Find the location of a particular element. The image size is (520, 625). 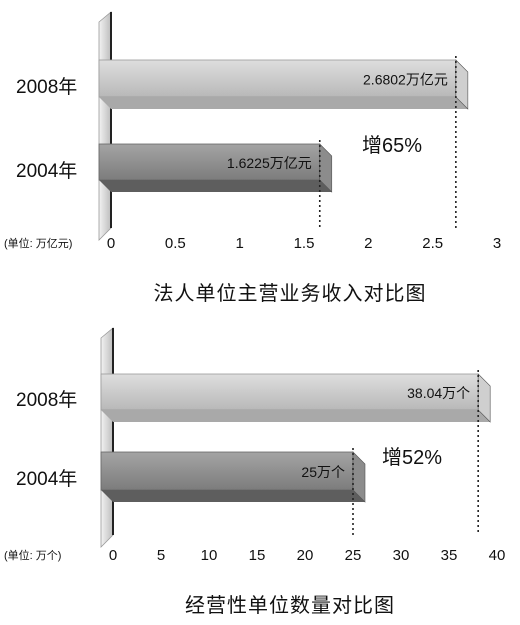

chart-title: 法人单位主营业务收入对比图 is located at coordinates (290, 293).